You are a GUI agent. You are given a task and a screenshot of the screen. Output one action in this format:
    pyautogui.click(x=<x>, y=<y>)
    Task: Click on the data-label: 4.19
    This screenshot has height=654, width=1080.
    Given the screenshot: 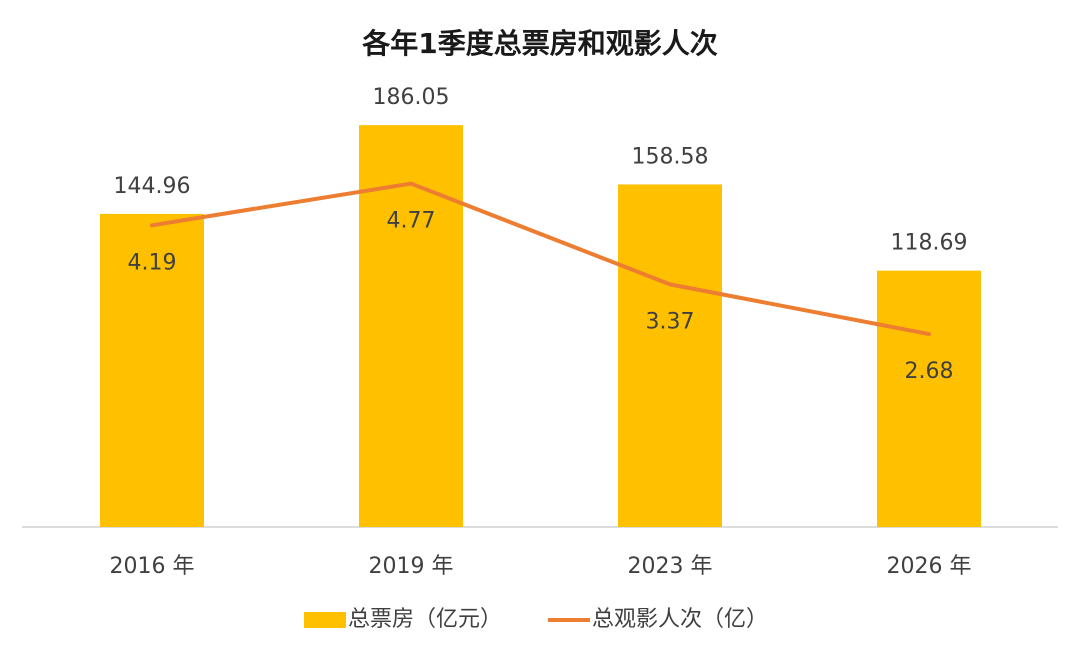 What is the action you would take?
    pyautogui.click(x=152, y=262)
    